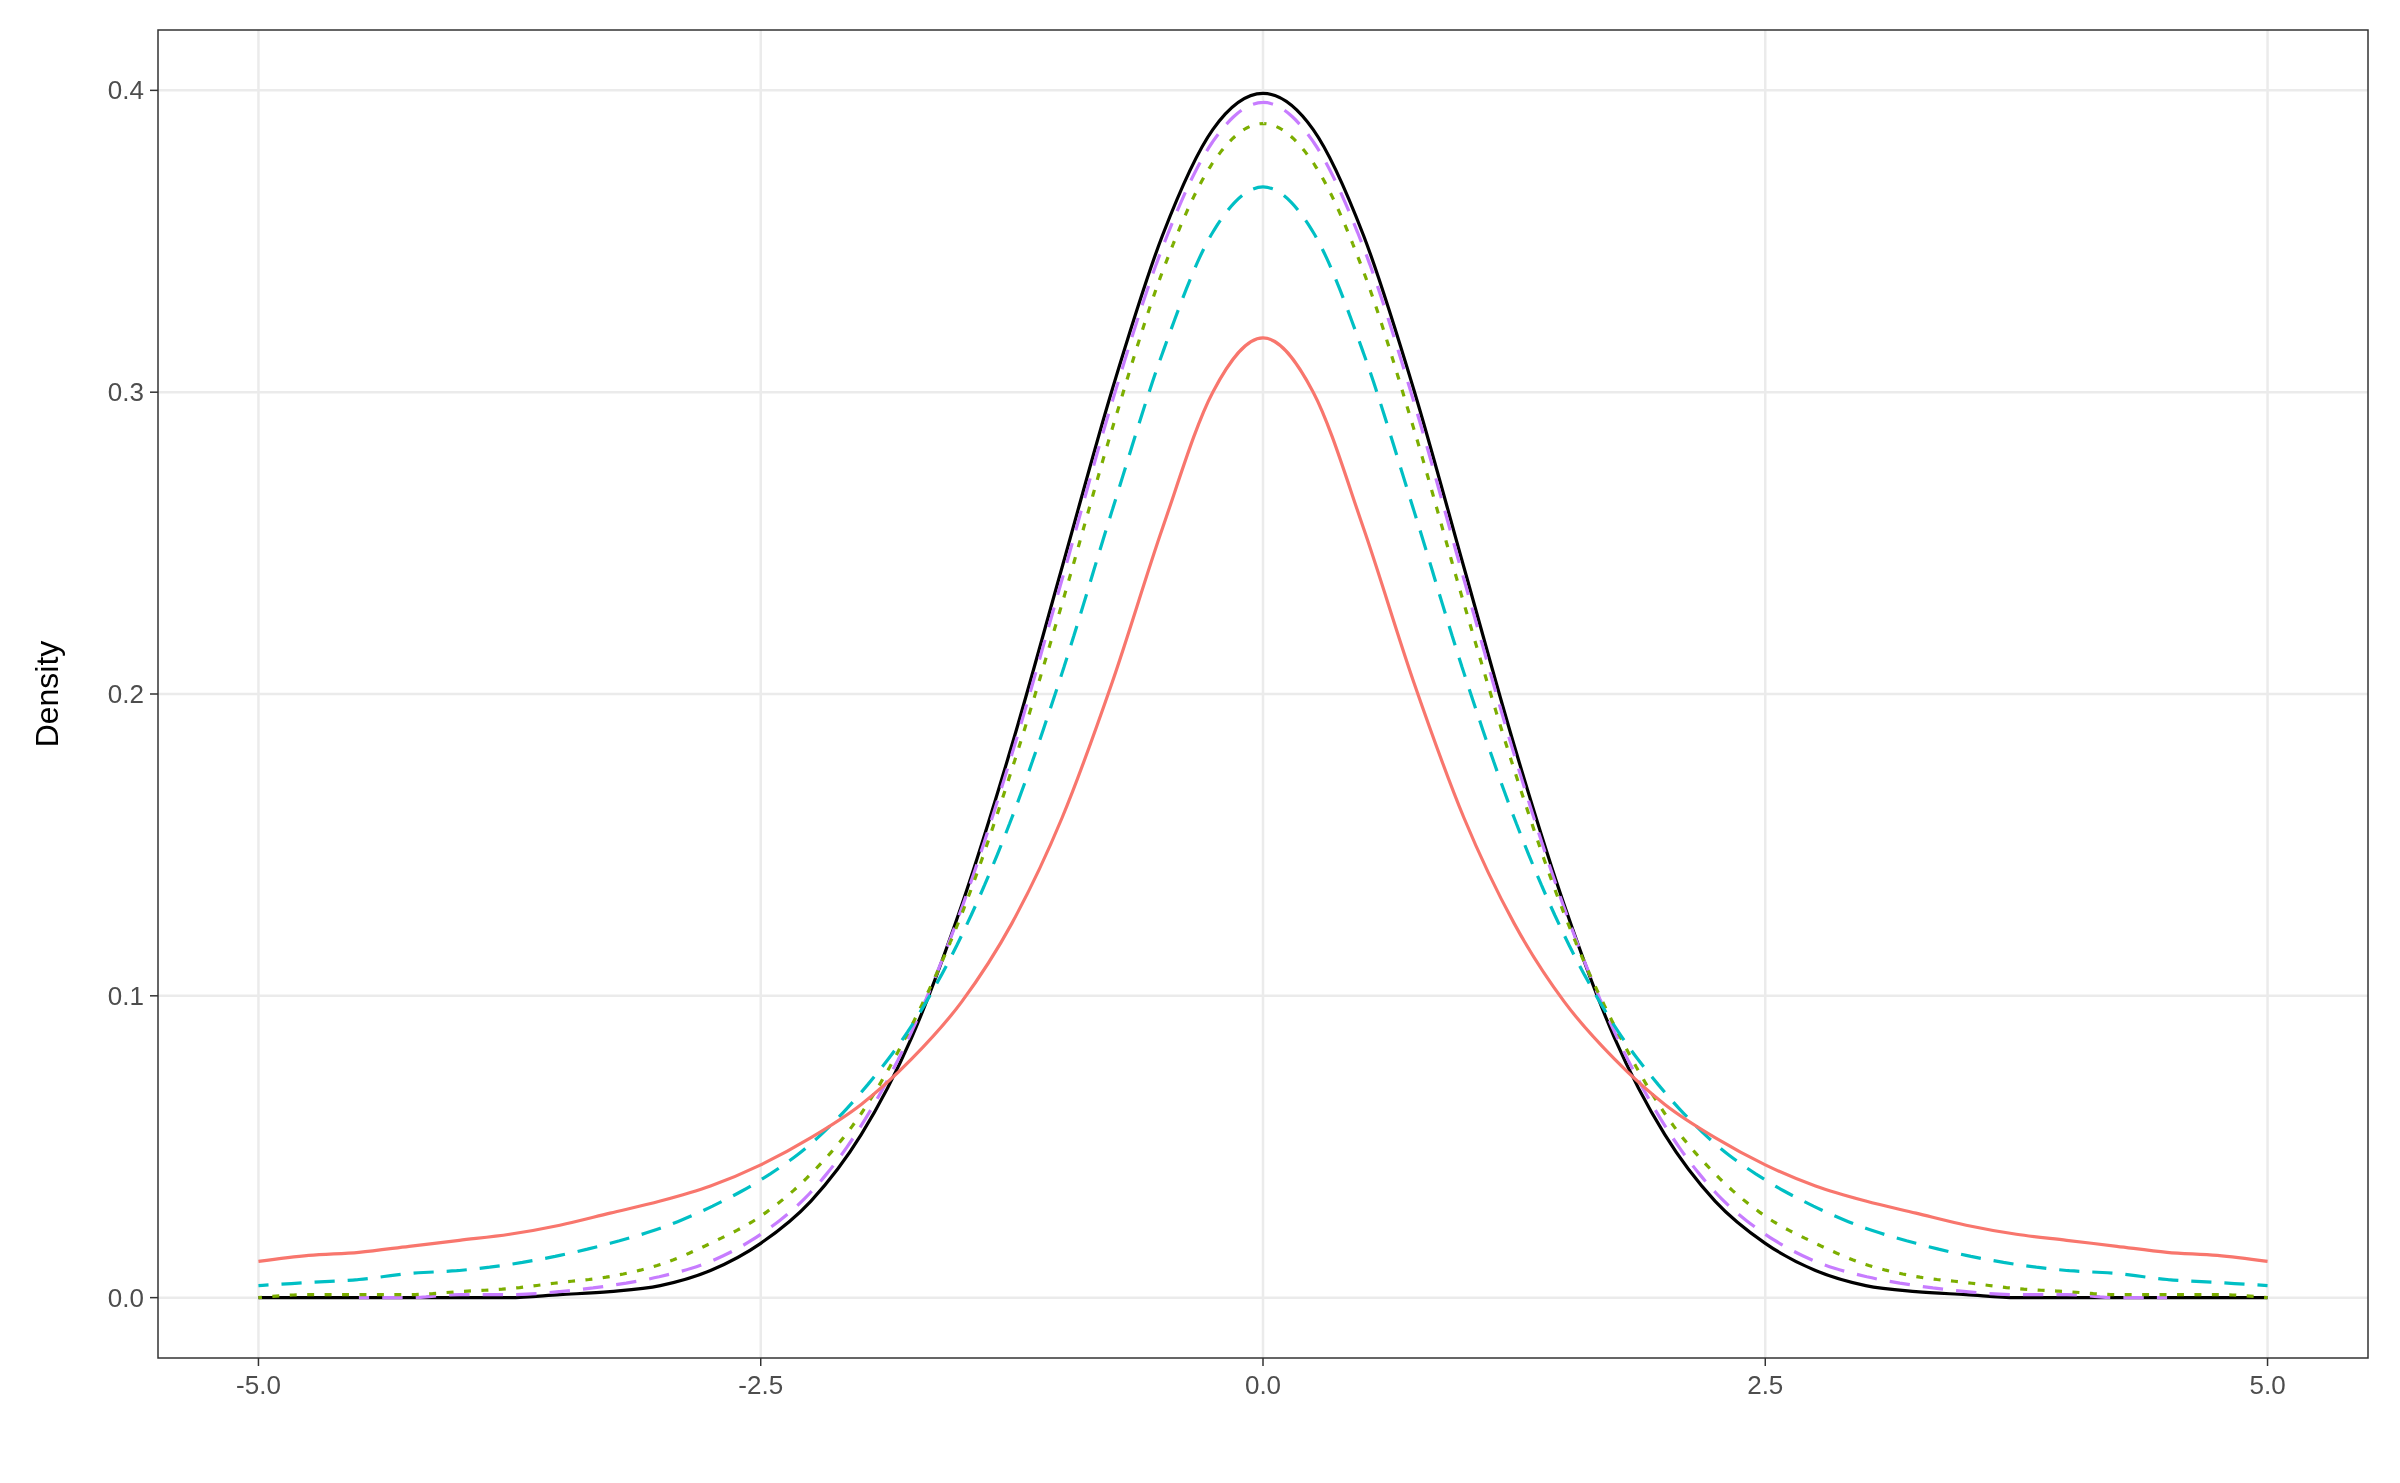 This screenshot has width=2400, height=1483. Describe the element at coordinates (1765, 1385) in the screenshot. I see `x-tick-label: 2.5` at that location.